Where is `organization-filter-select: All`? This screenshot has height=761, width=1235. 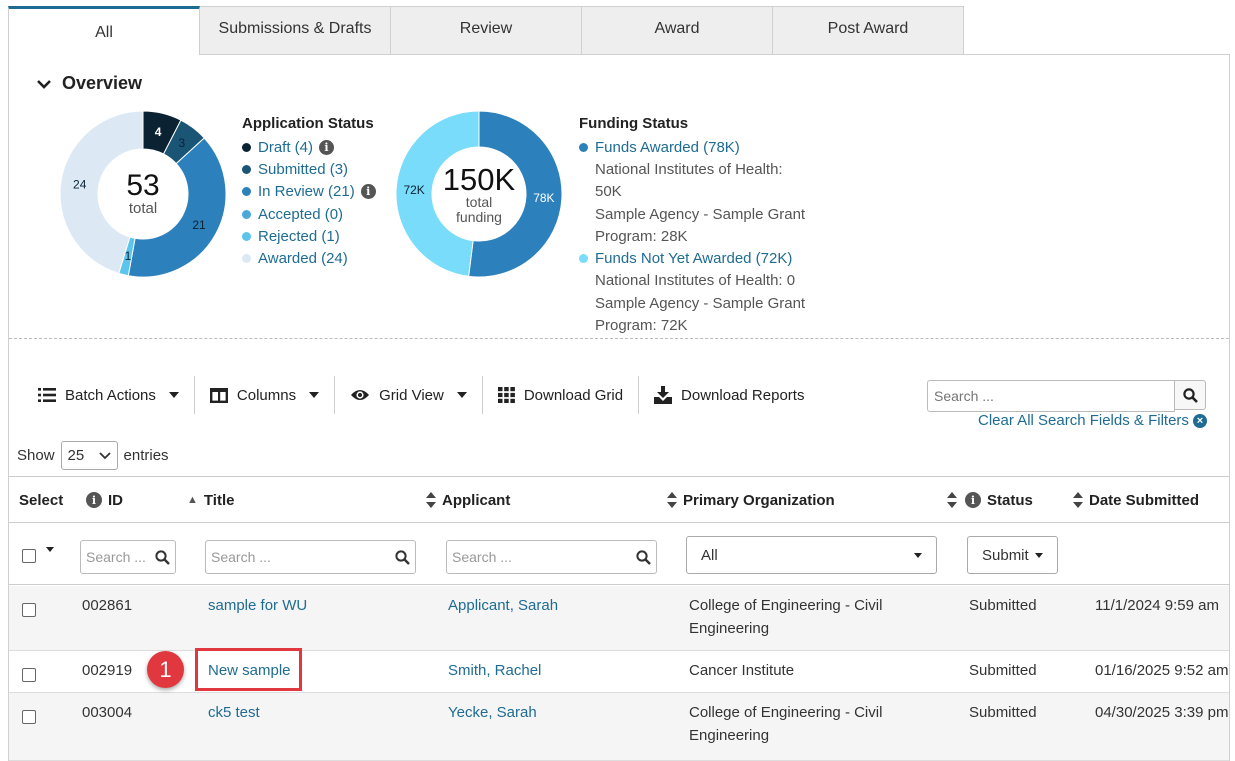
organization-filter-select: All is located at coordinates (811, 555).